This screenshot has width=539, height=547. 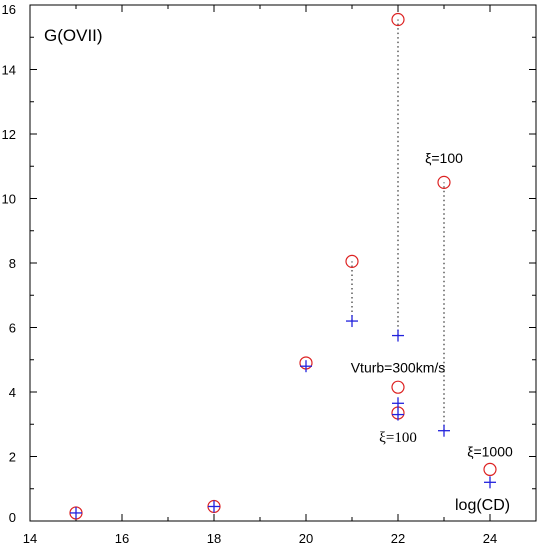 What do you see at coordinates (12, 263) in the screenshot?
I see `y-tick-label: 8` at bounding box center [12, 263].